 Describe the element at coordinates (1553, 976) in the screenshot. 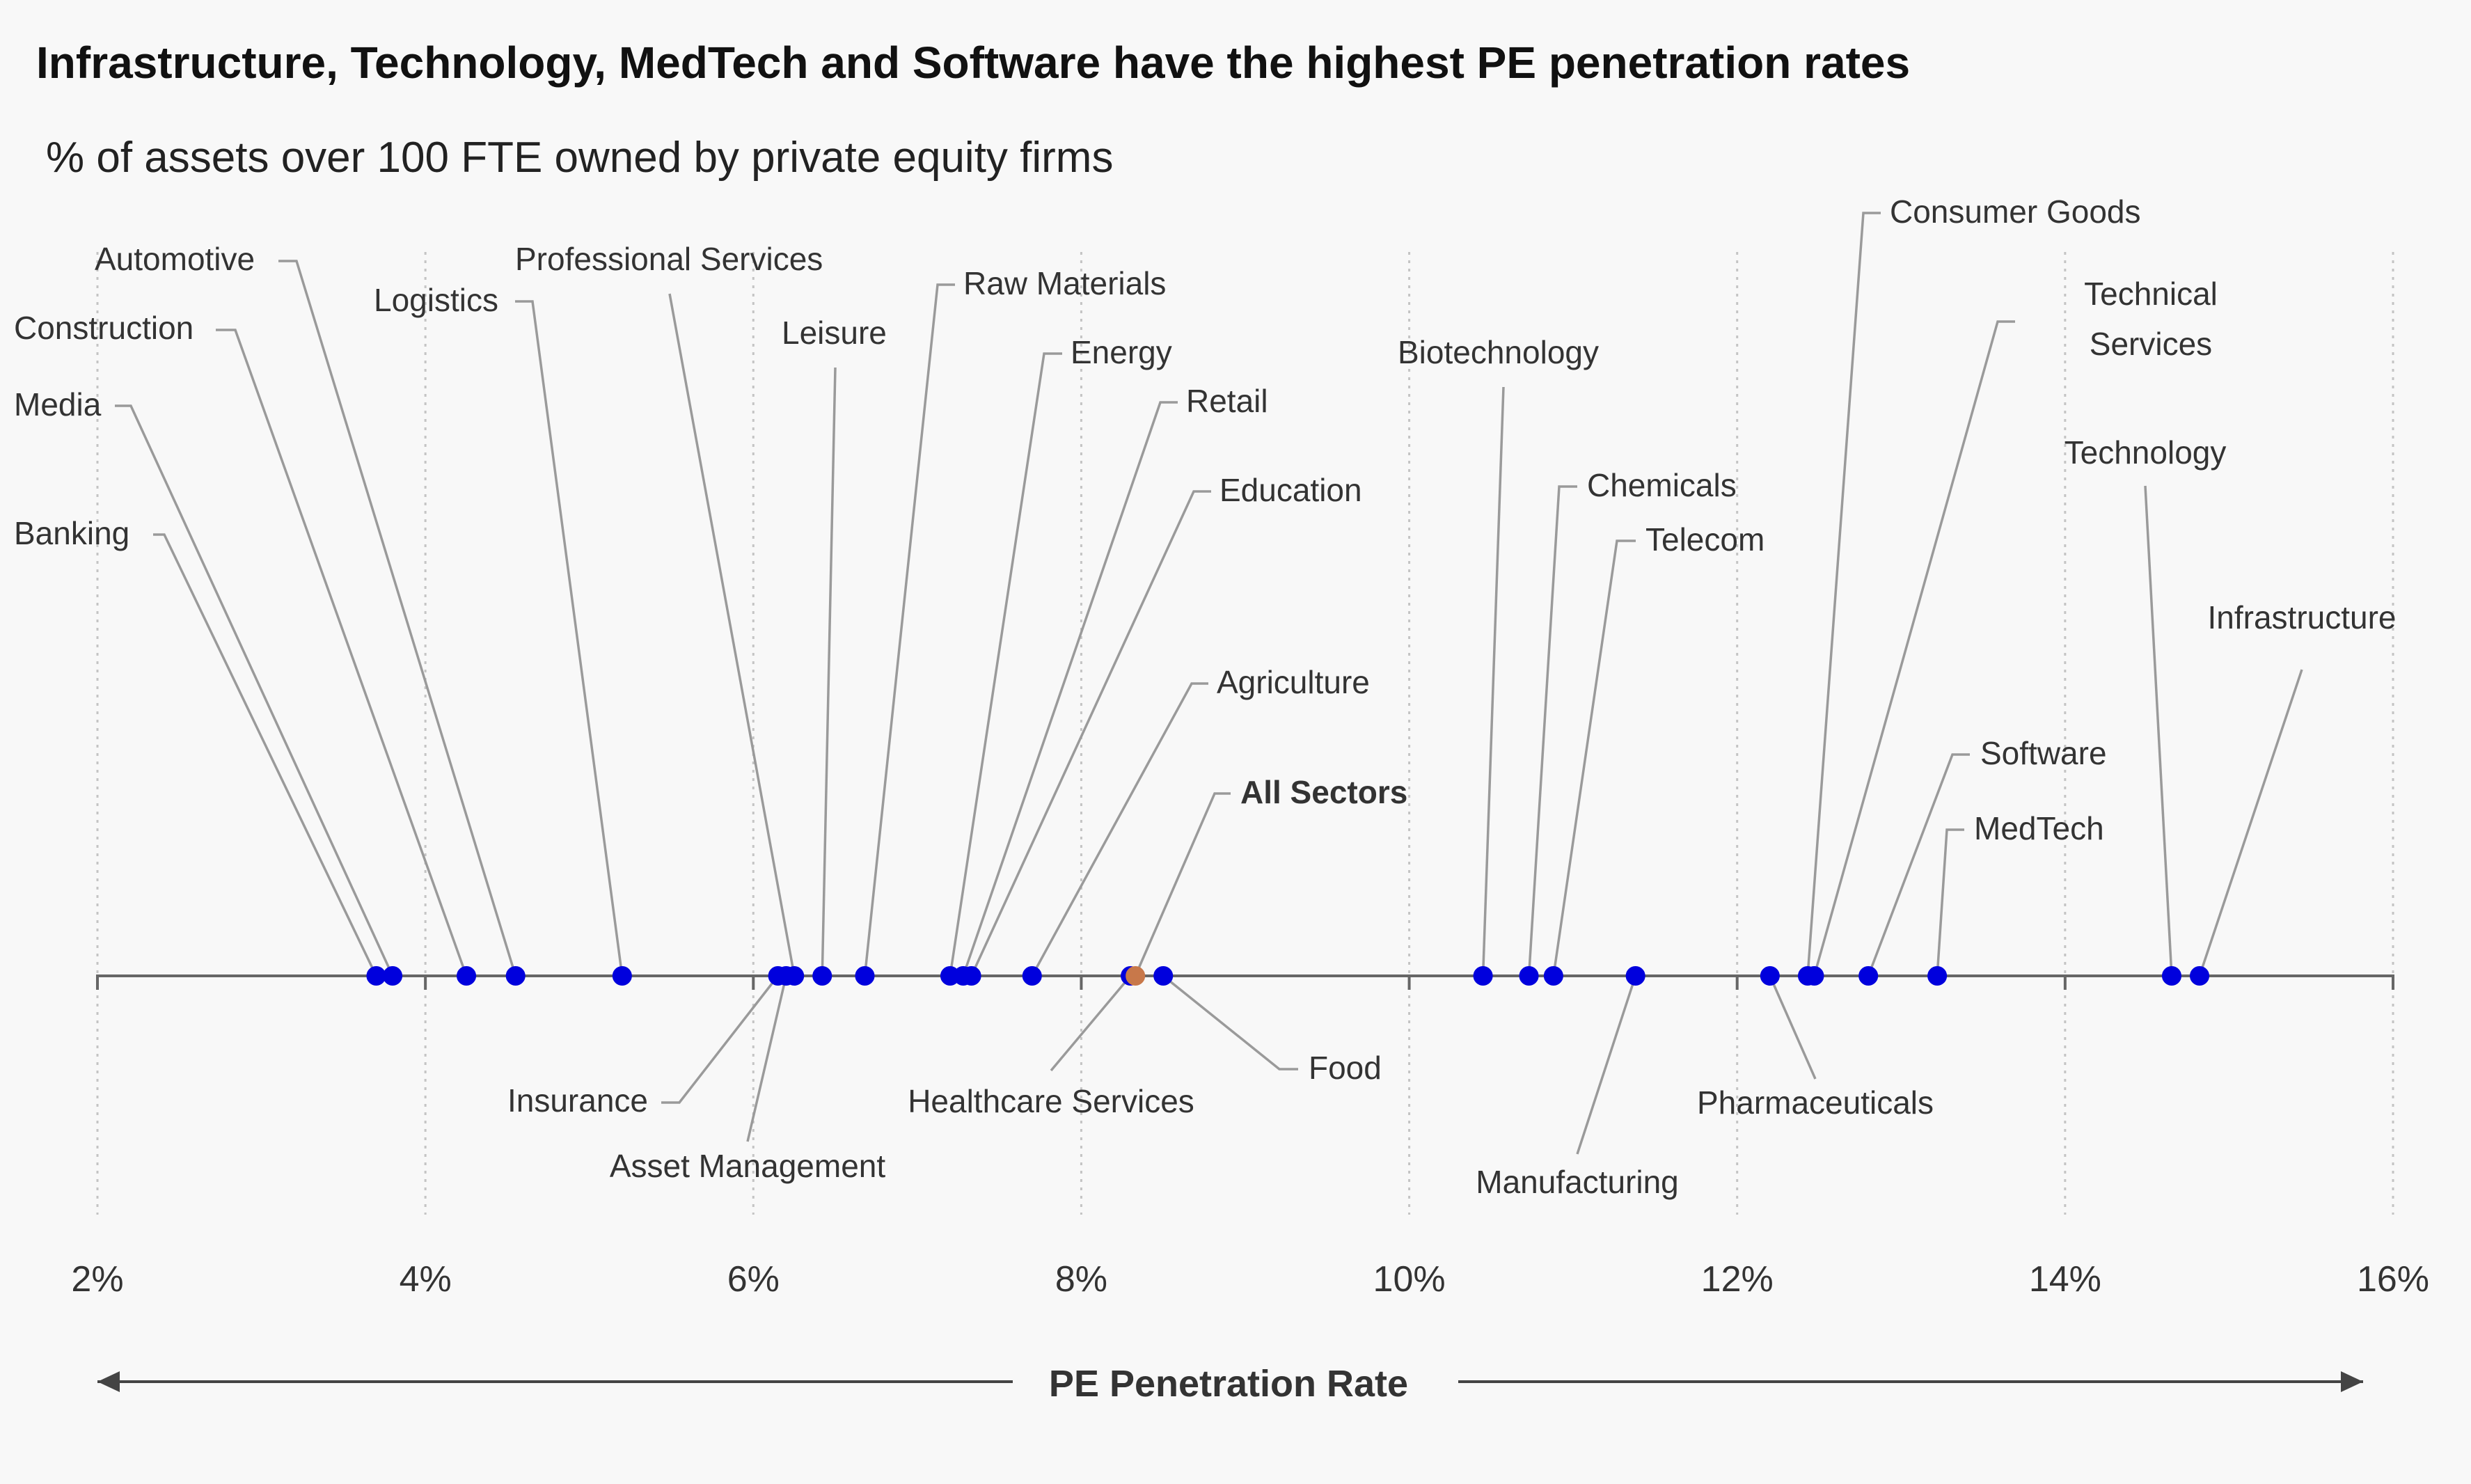

I see `data-point-telecom` at that location.